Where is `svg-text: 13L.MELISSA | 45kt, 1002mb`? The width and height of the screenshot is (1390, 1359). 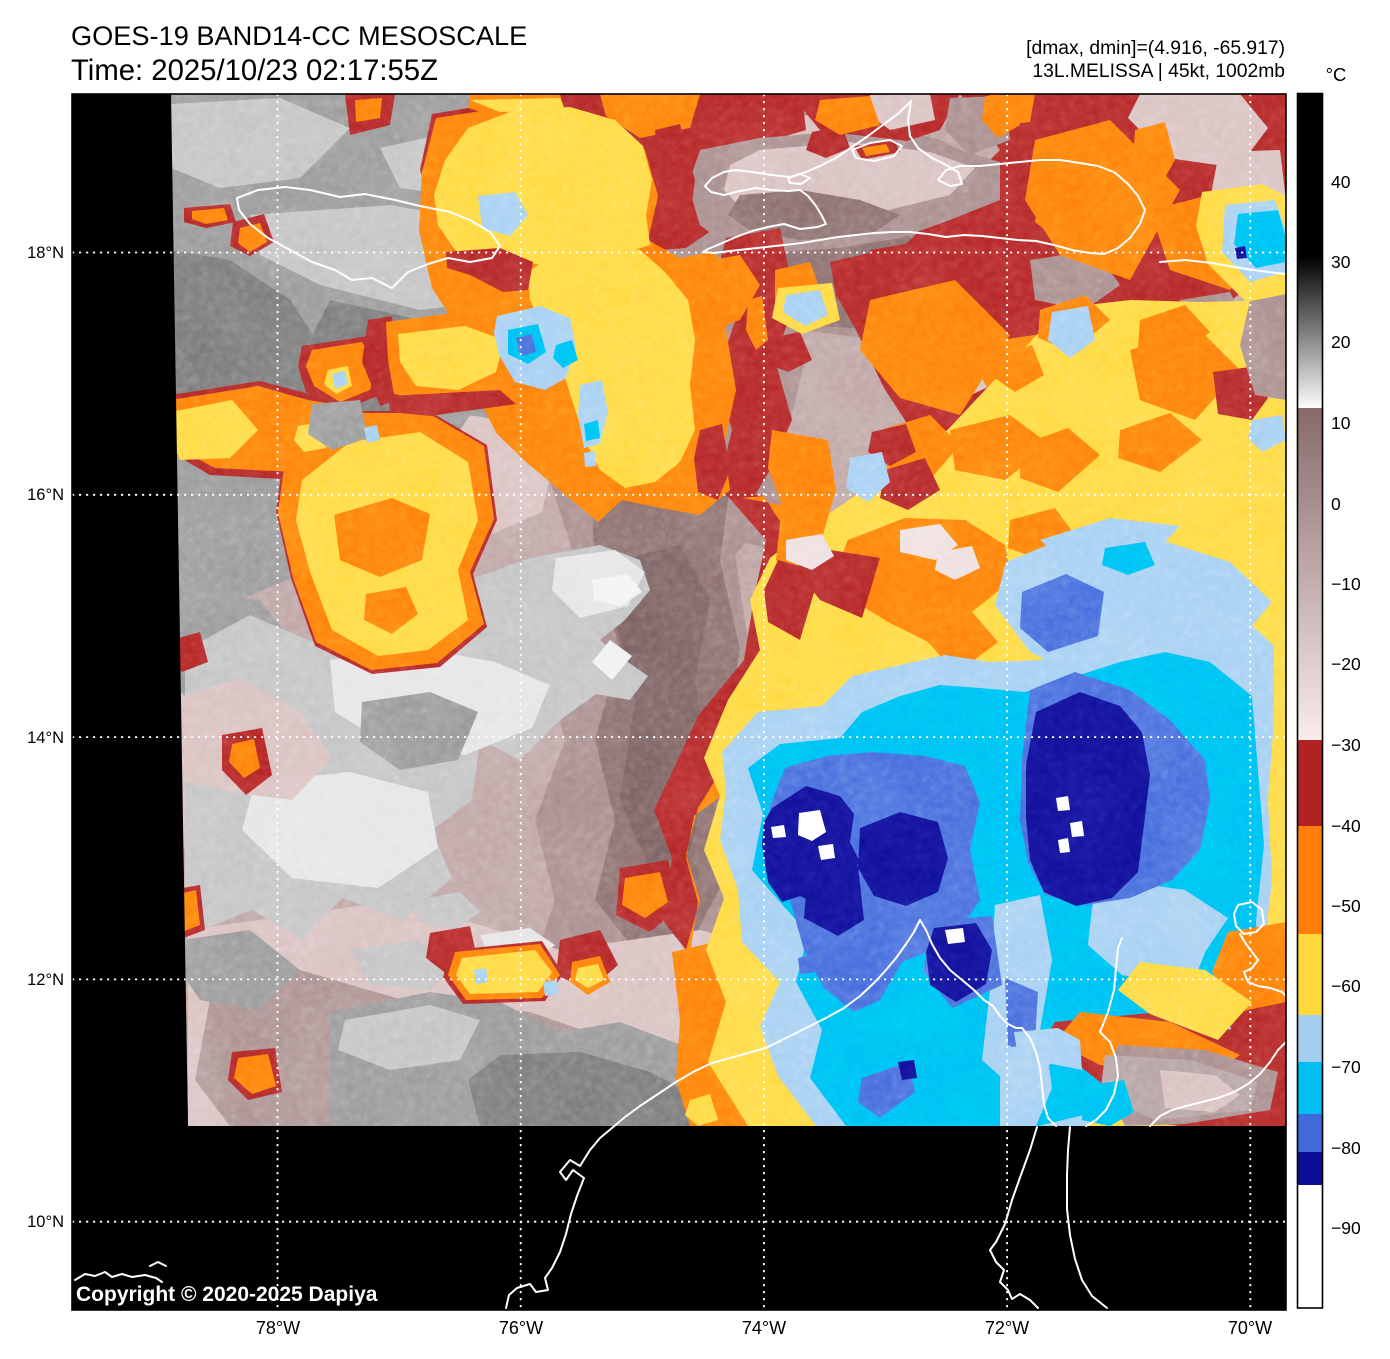
svg-text: 13L.MELISSA | 45kt, 1002mb is located at coordinates (1158, 71).